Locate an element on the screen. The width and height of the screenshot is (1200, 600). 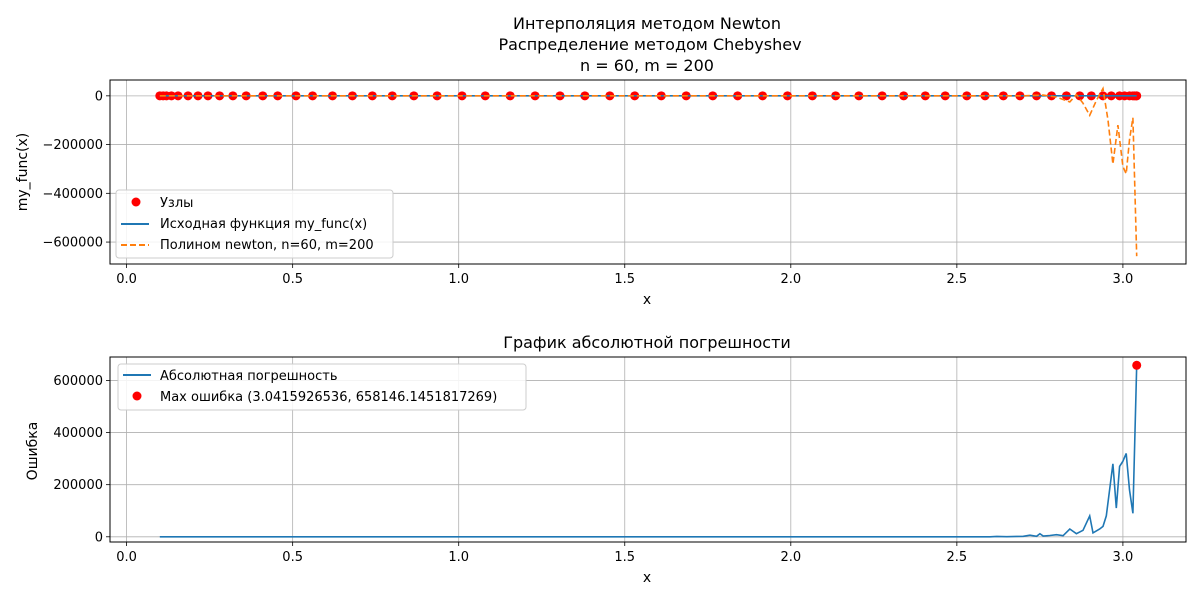
y-tick-label: −200000 is located at coordinates (72, 145).